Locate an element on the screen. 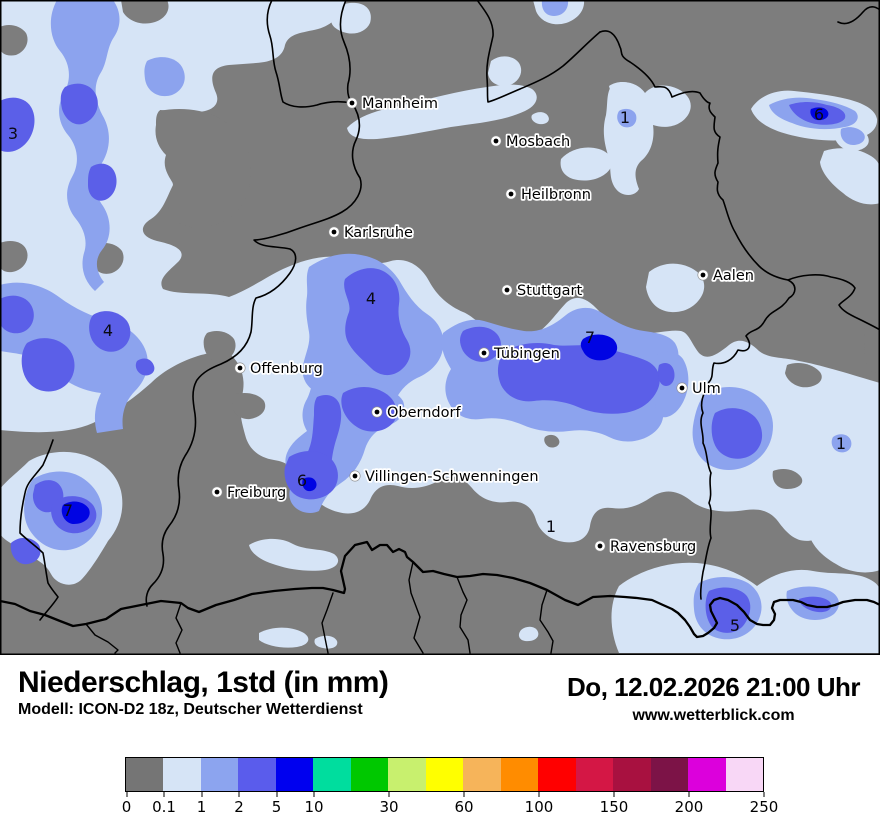 This screenshot has width=880, height=830. legend-color-bar is located at coordinates (444, 774).